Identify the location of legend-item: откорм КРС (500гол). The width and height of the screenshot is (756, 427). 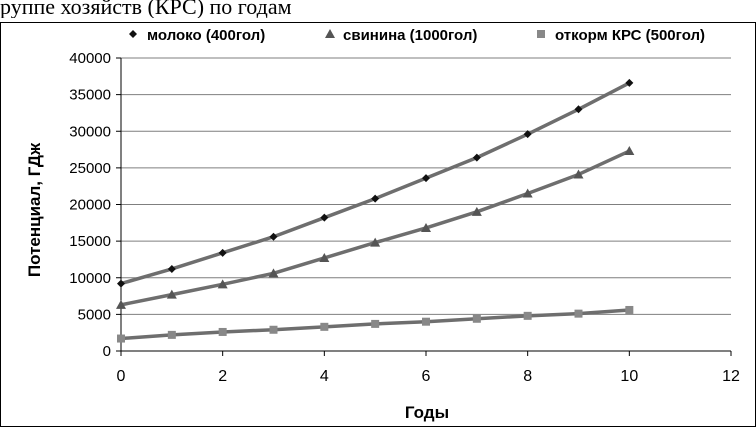
(621, 35).